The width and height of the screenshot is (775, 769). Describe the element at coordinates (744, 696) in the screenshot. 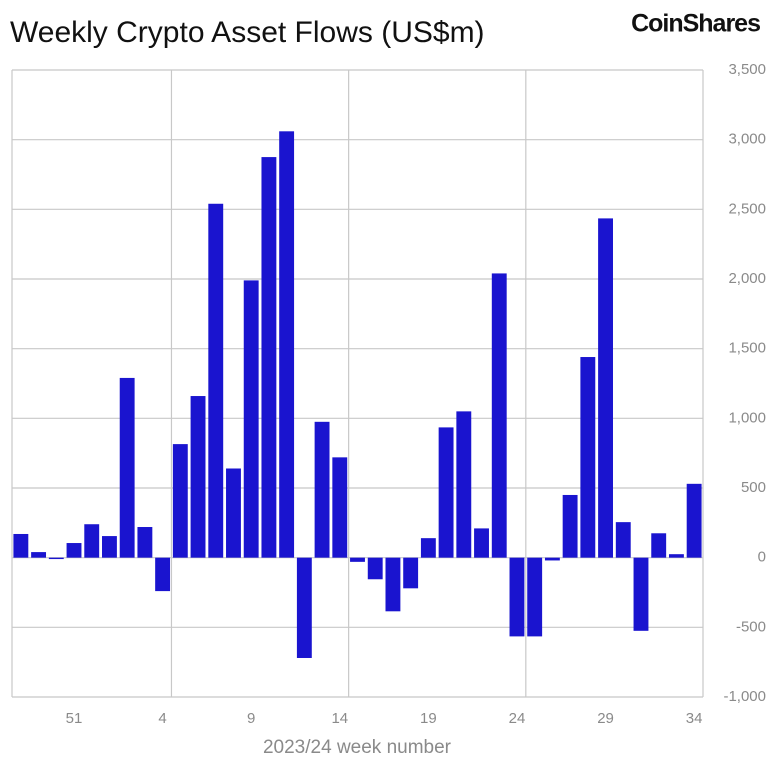

I see `y-tick-label: -1,000` at that location.